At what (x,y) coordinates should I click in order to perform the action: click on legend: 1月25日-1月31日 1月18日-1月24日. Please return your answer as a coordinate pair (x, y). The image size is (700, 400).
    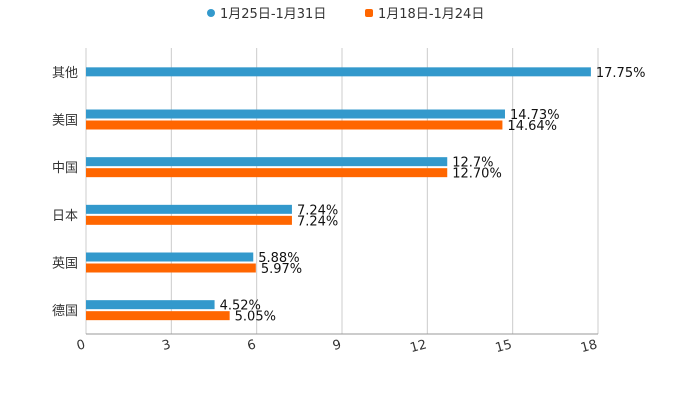
    Looking at the image, I should click on (345, 14).